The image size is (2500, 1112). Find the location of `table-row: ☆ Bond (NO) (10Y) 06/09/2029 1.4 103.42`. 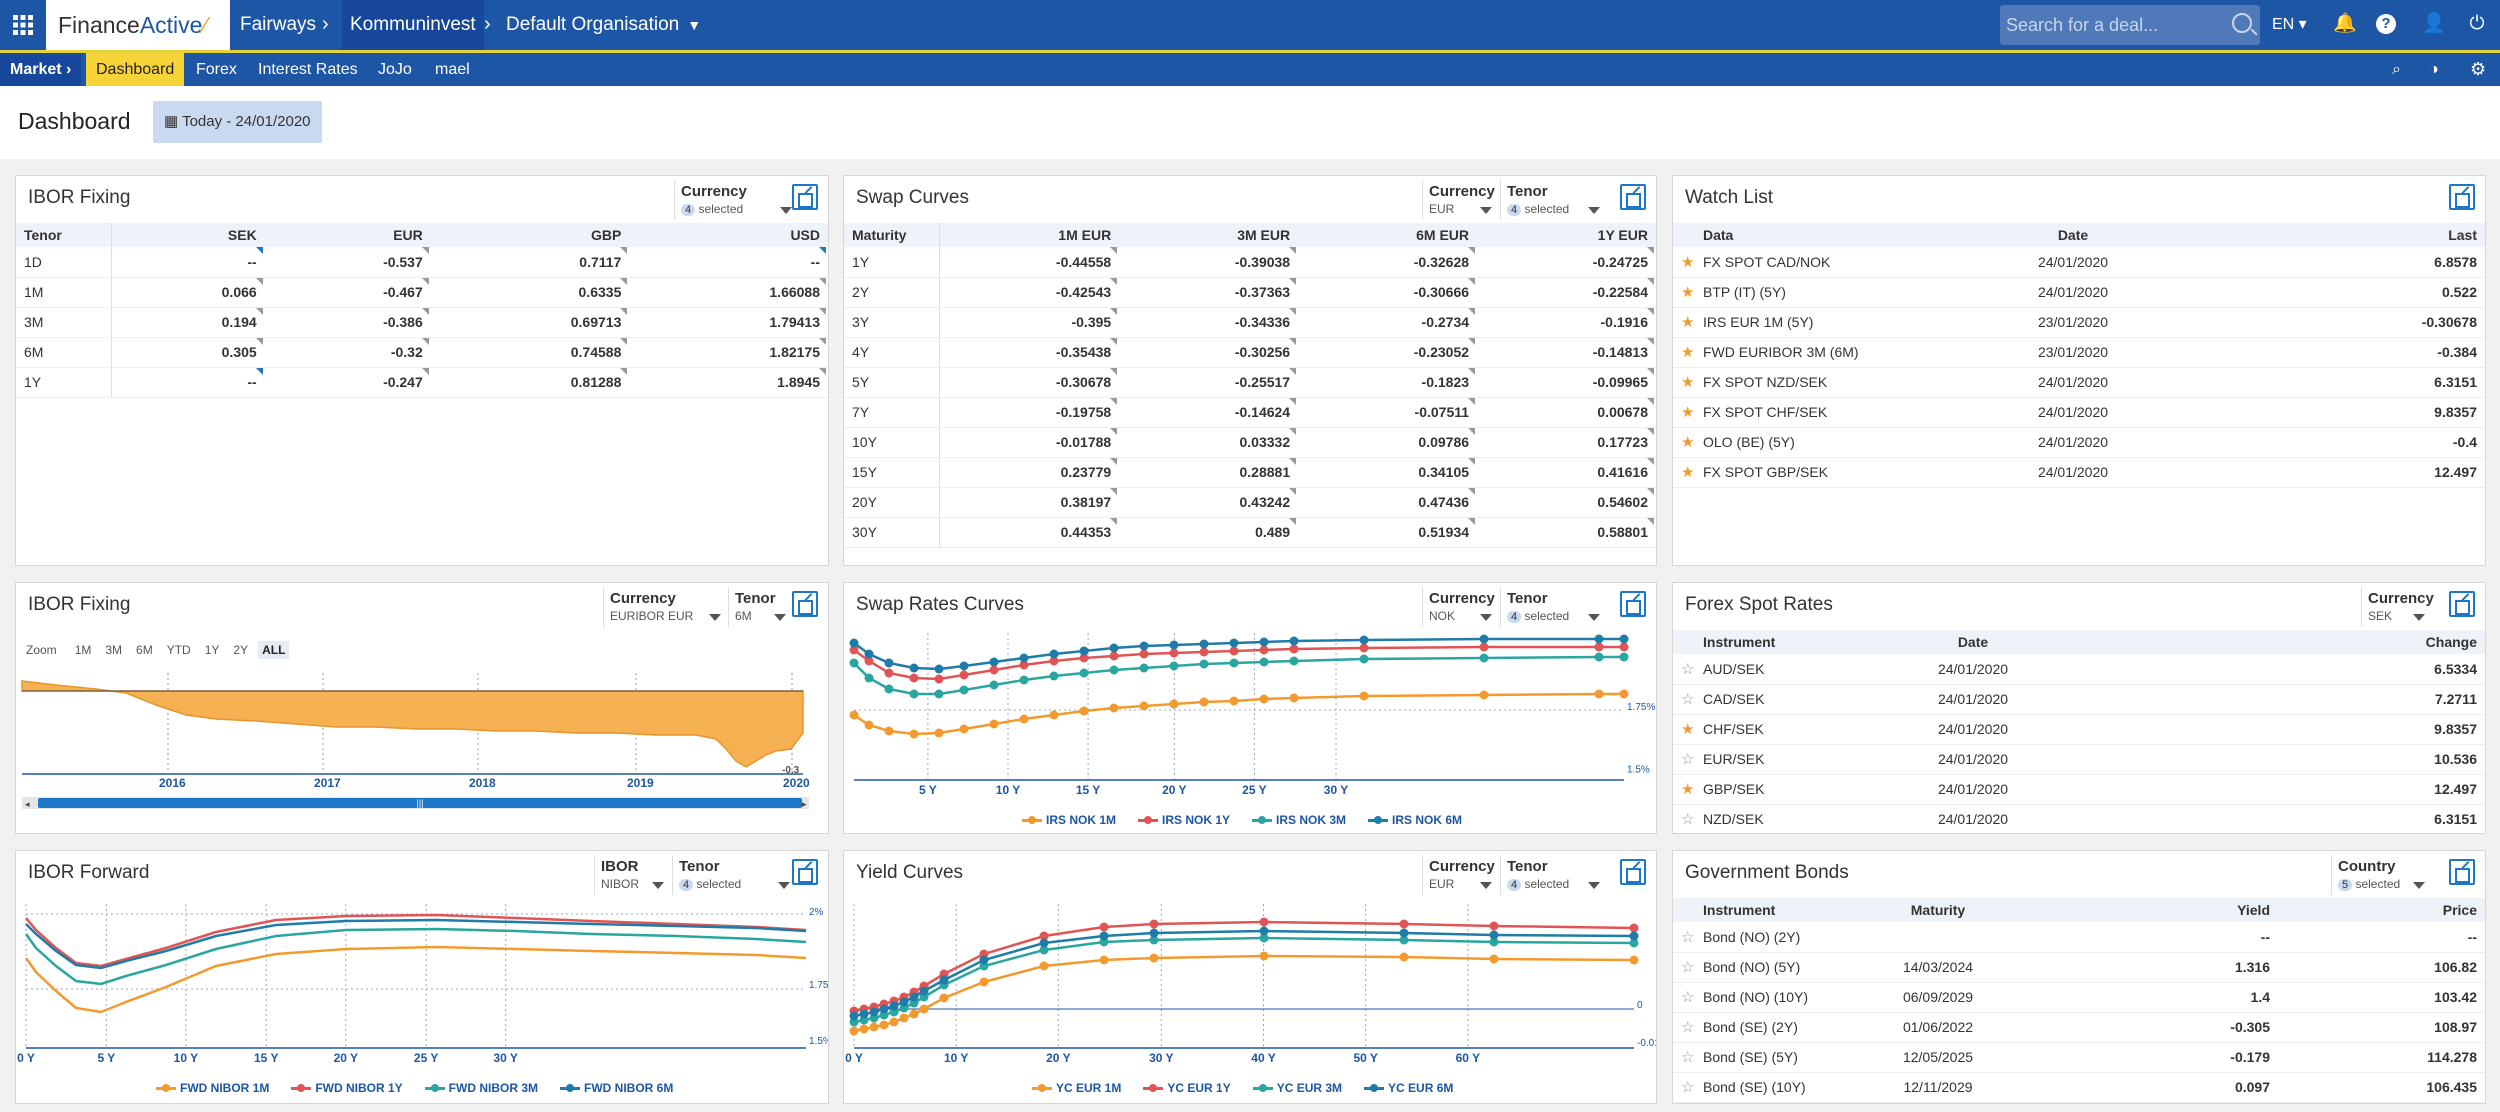

table-row: ☆ Bond (NO) (10Y) 06/09/2029 1.4 103.42 is located at coordinates (2079, 997).